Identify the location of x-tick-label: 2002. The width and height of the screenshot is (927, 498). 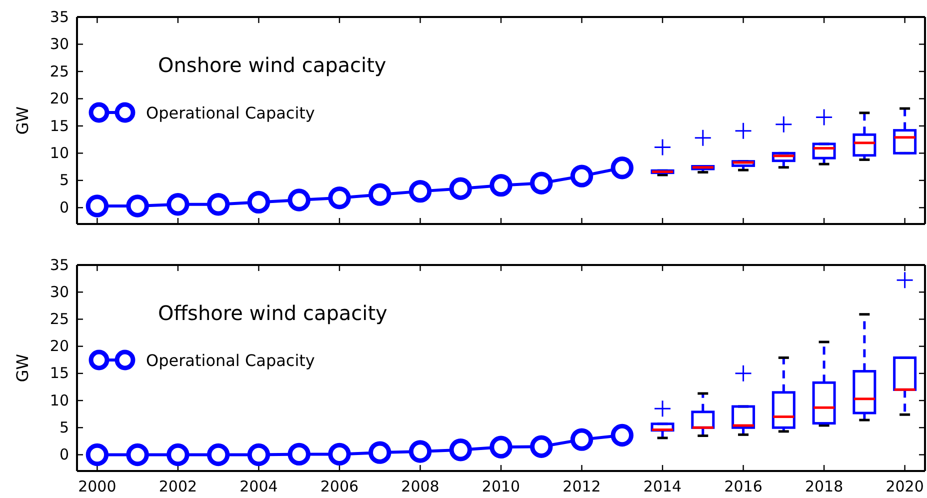
(178, 487).